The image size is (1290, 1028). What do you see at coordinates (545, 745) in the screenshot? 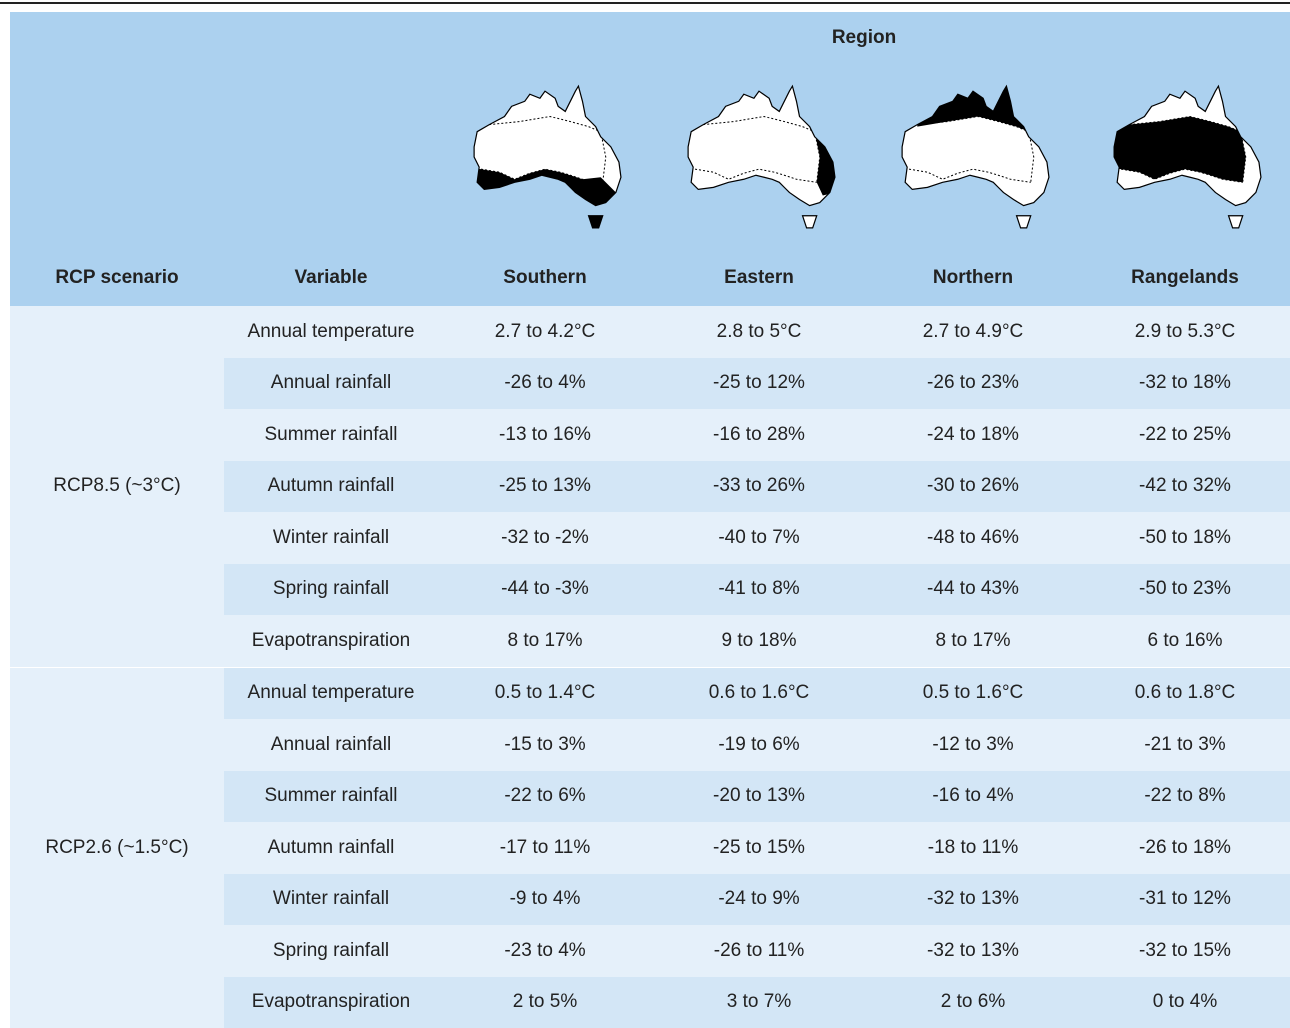
I see `value-cell: -15 to 3%` at bounding box center [545, 745].